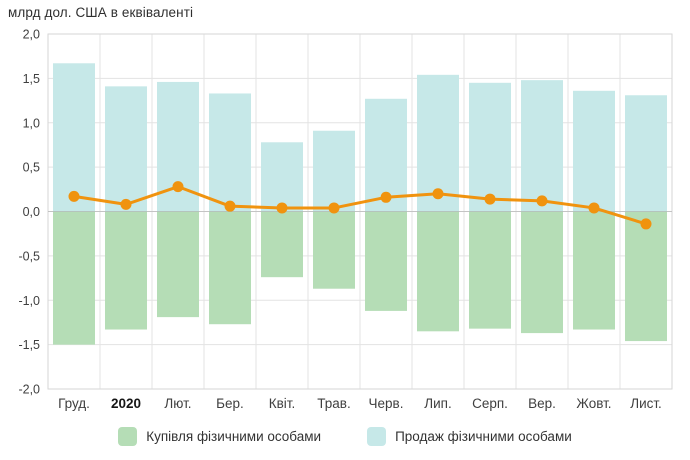  I want to click on purchase-series-swatch, so click(128, 436).